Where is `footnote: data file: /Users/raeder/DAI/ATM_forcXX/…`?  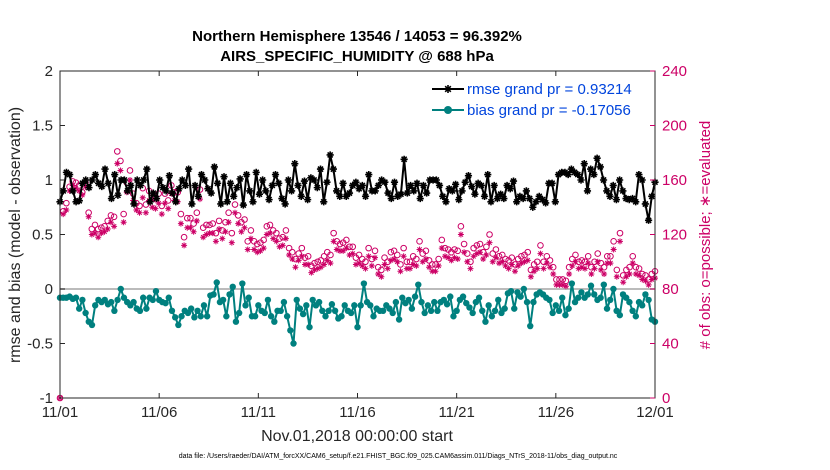 footnote: data file: /Users/raeder/DAI/ATM_forcXX/… is located at coordinates (398, 456).